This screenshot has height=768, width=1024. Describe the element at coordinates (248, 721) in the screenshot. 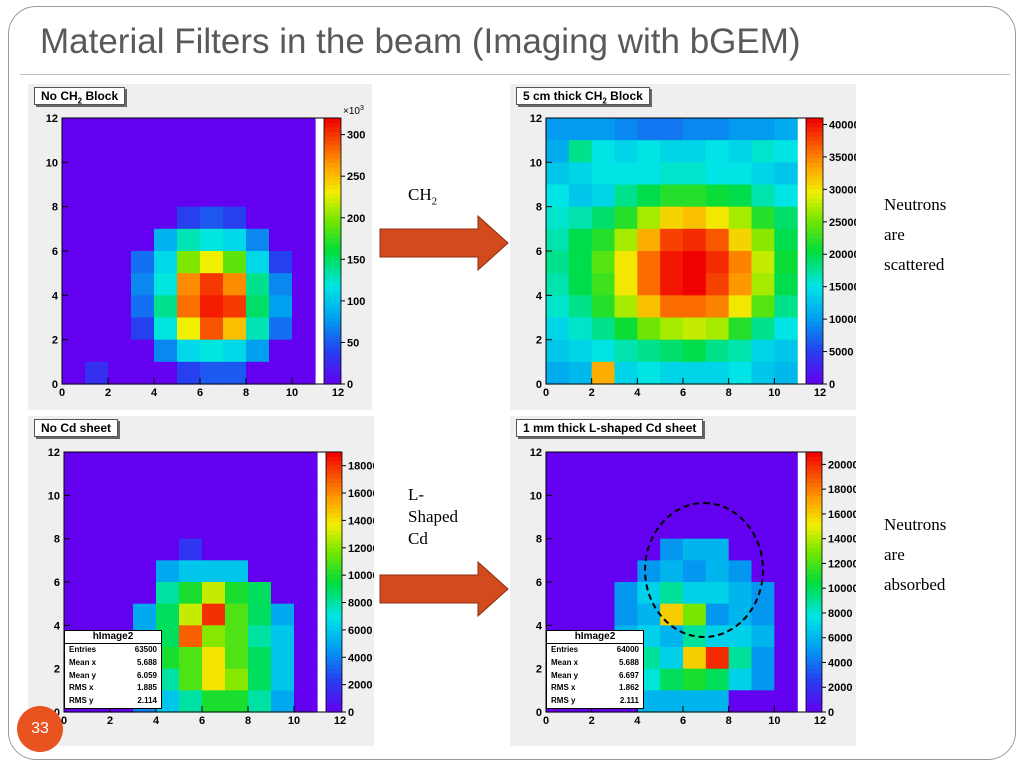

I see `x-tick-label: 8` at that location.